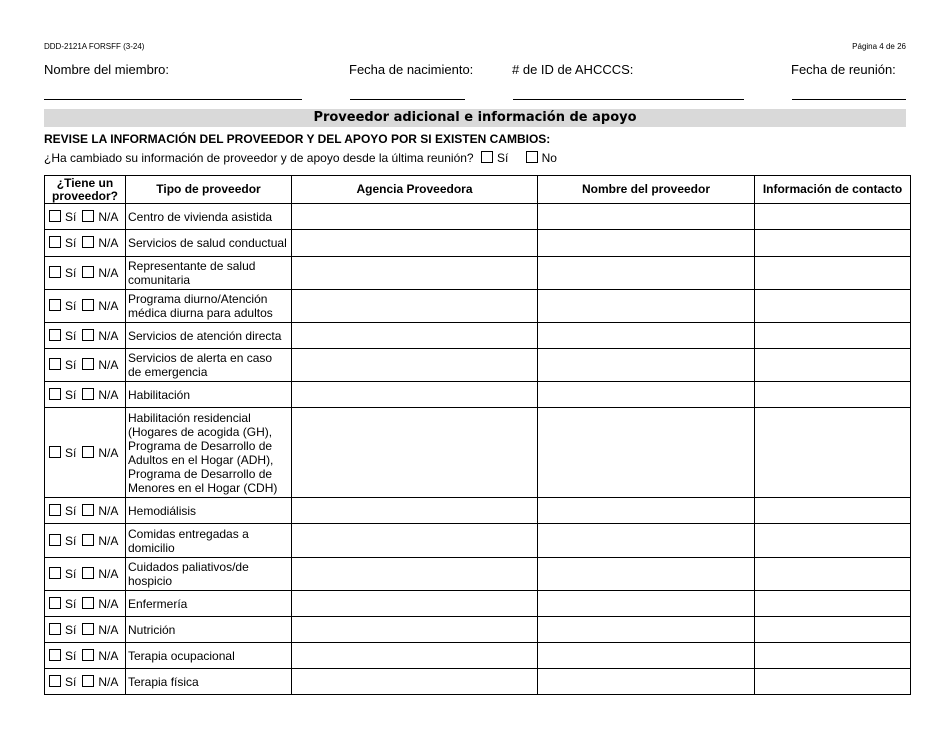 The height and width of the screenshot is (735, 950). I want to click on table-row: Sí N/A Nutrición, so click(477, 629).